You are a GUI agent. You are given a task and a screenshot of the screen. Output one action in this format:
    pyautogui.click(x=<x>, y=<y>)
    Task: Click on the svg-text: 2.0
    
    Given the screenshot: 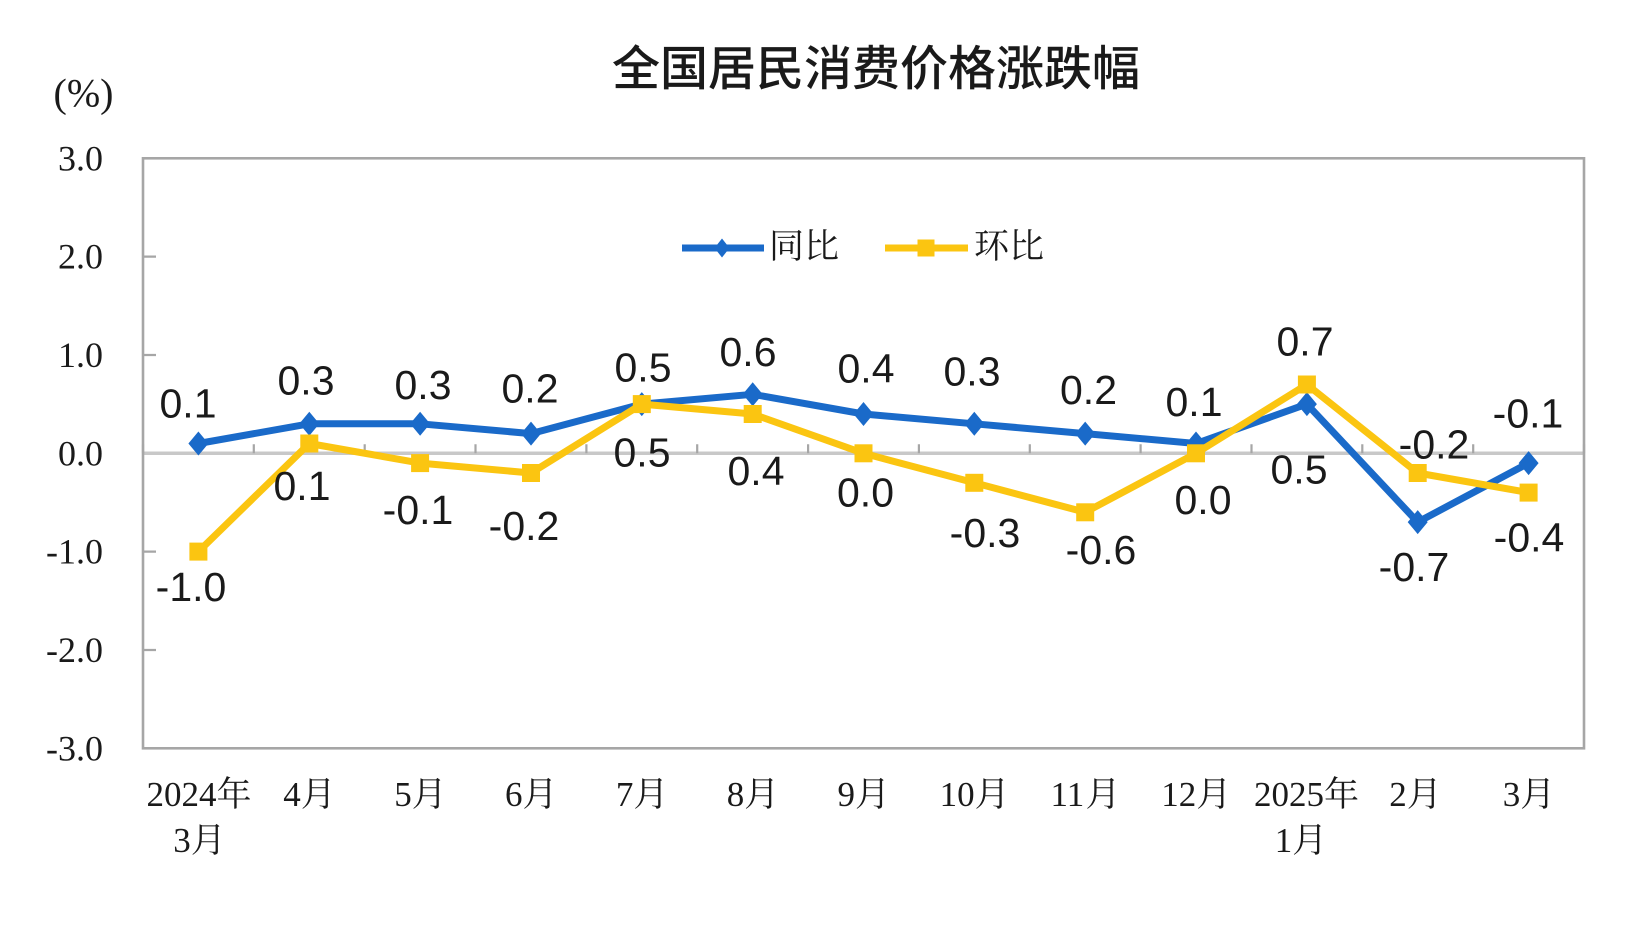 What is the action you would take?
    pyautogui.click(x=80, y=257)
    